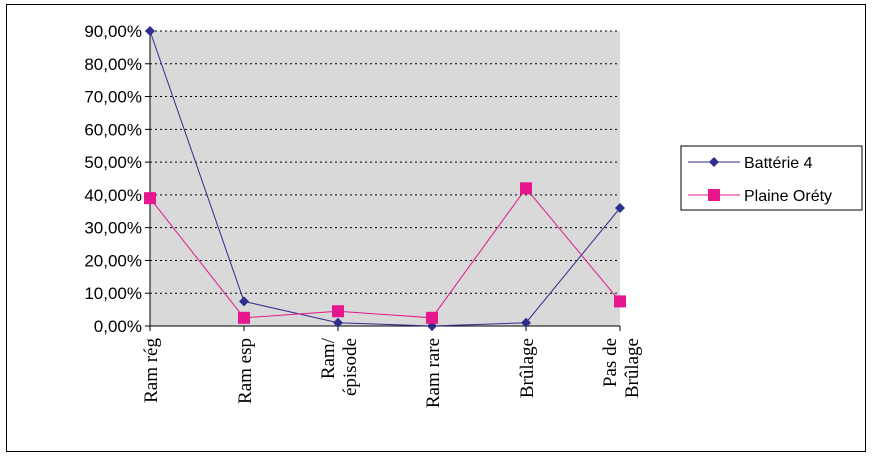 The image size is (872, 458). Describe the element at coordinates (113, 260) in the screenshot. I see `y-tick-label: 20,00%` at that location.